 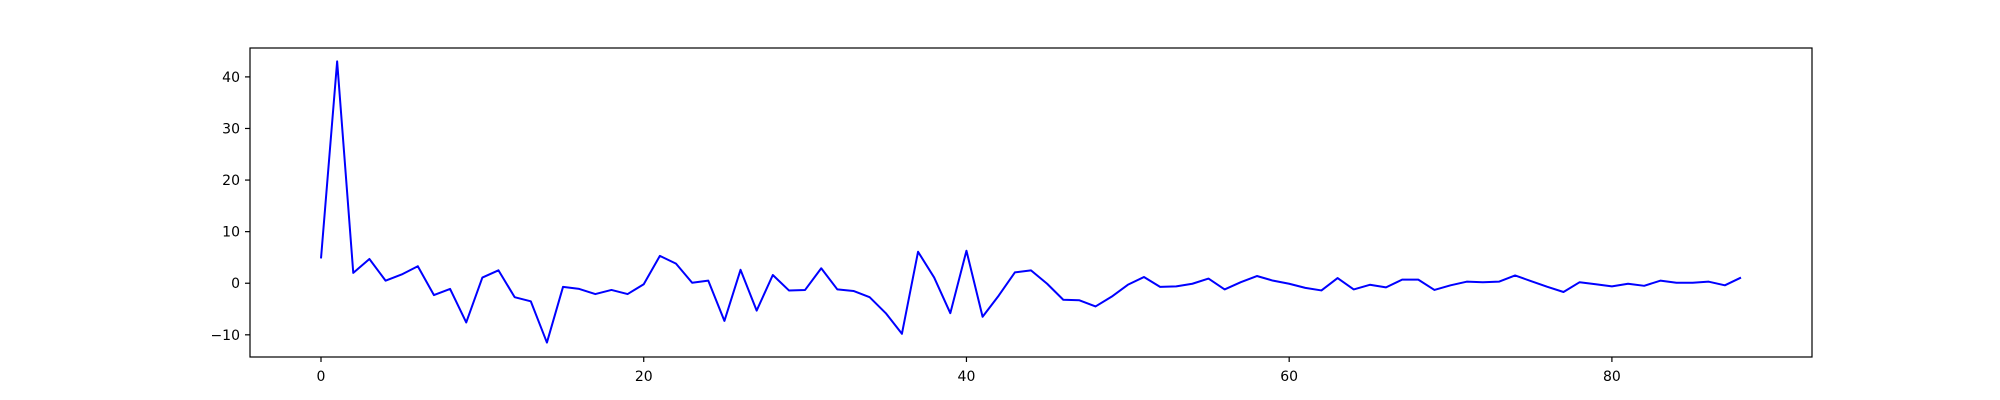 What do you see at coordinates (1289, 377) in the screenshot?
I see `x-tick-label: 60` at bounding box center [1289, 377].